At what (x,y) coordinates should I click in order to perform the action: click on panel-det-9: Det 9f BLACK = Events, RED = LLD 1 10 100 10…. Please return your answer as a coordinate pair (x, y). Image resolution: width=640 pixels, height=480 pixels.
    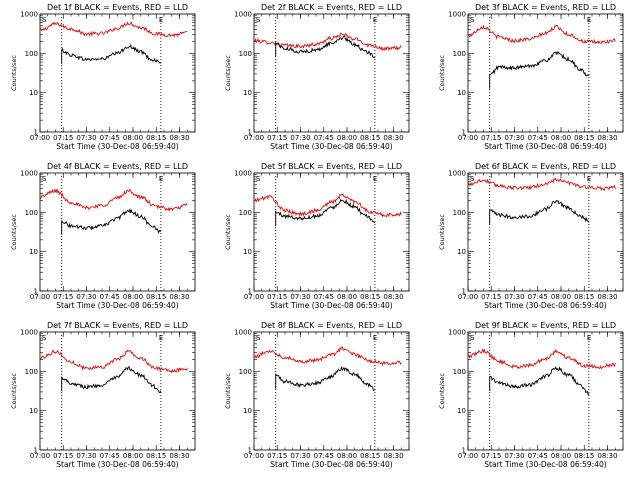
    Looking at the image, I should click on (531, 395).